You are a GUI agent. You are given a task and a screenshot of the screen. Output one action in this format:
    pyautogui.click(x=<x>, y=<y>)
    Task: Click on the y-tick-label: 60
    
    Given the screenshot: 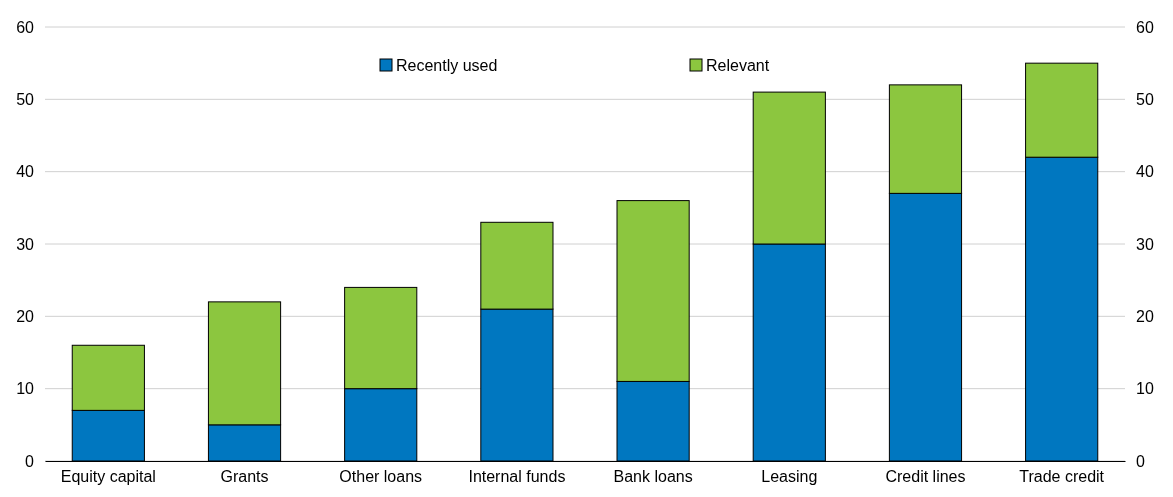 What is the action you would take?
    pyautogui.click(x=25, y=27)
    